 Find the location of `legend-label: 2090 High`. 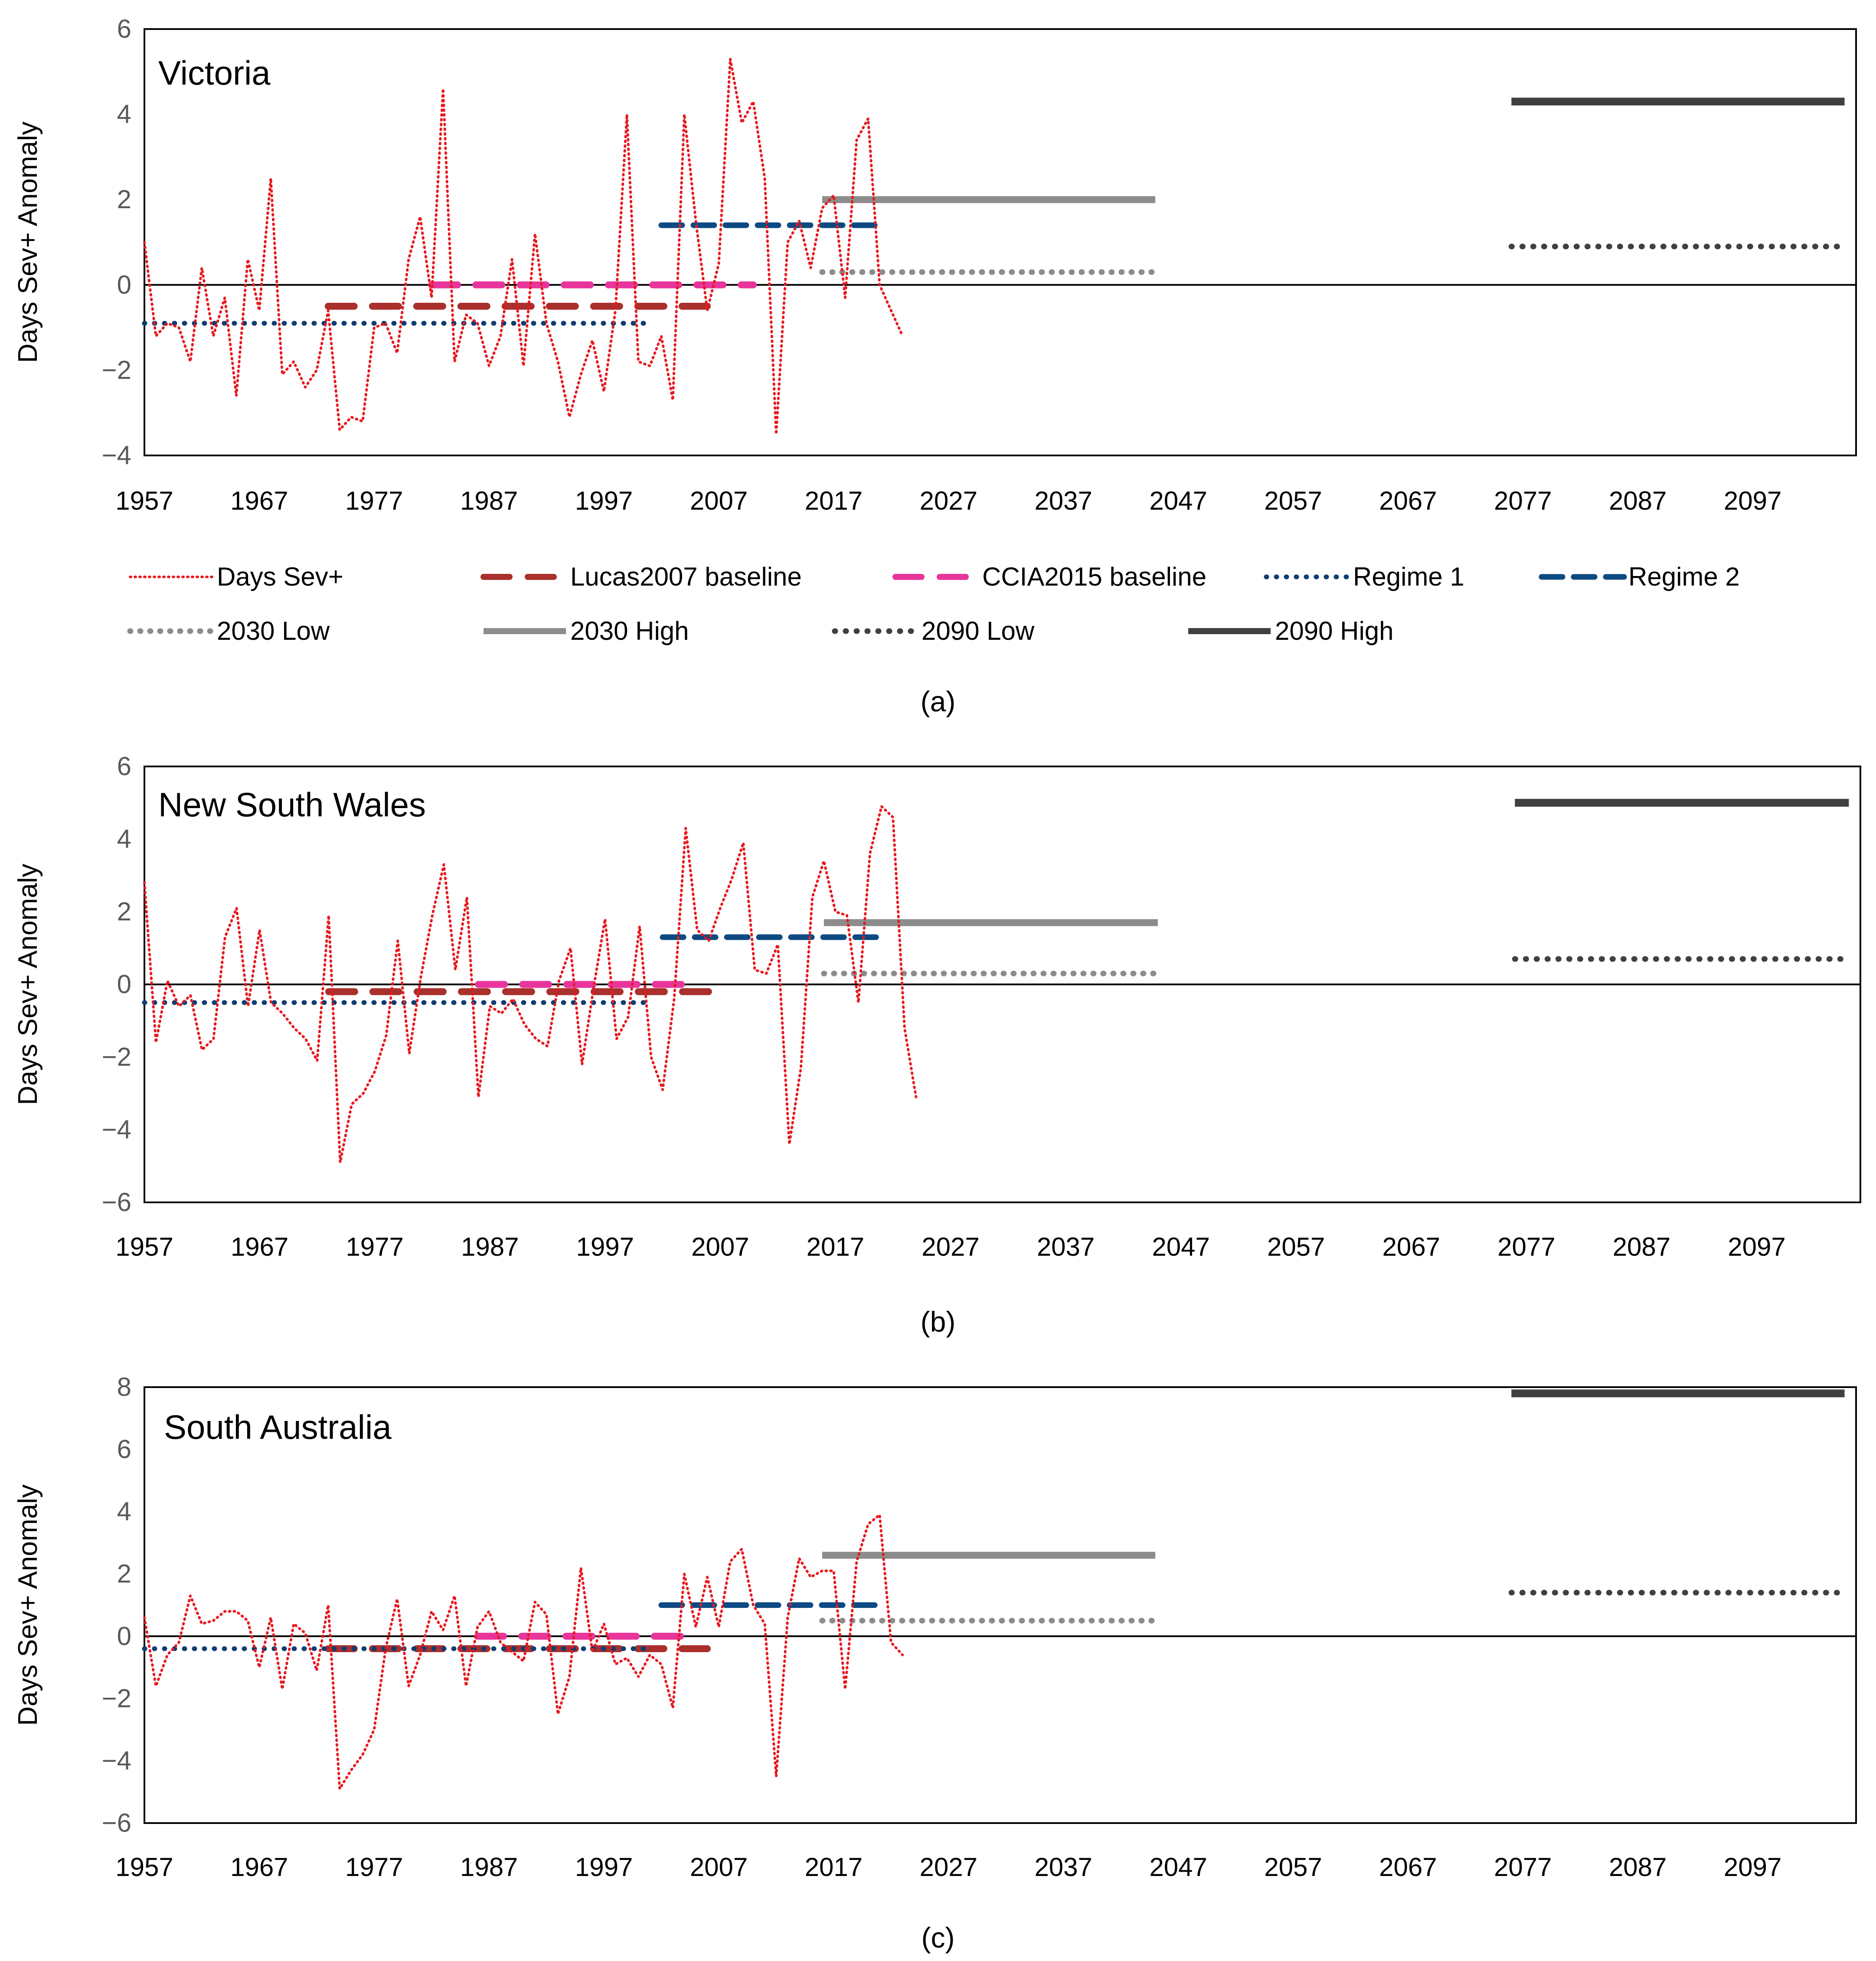

legend-label: 2090 High is located at coordinates (1334, 630).